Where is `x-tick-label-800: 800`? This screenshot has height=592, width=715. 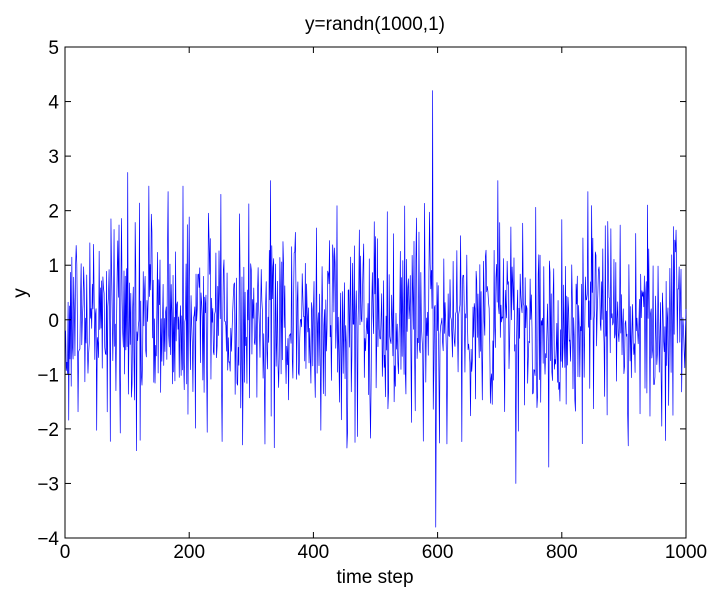 x-tick-label-800: 800 is located at coordinates (562, 552).